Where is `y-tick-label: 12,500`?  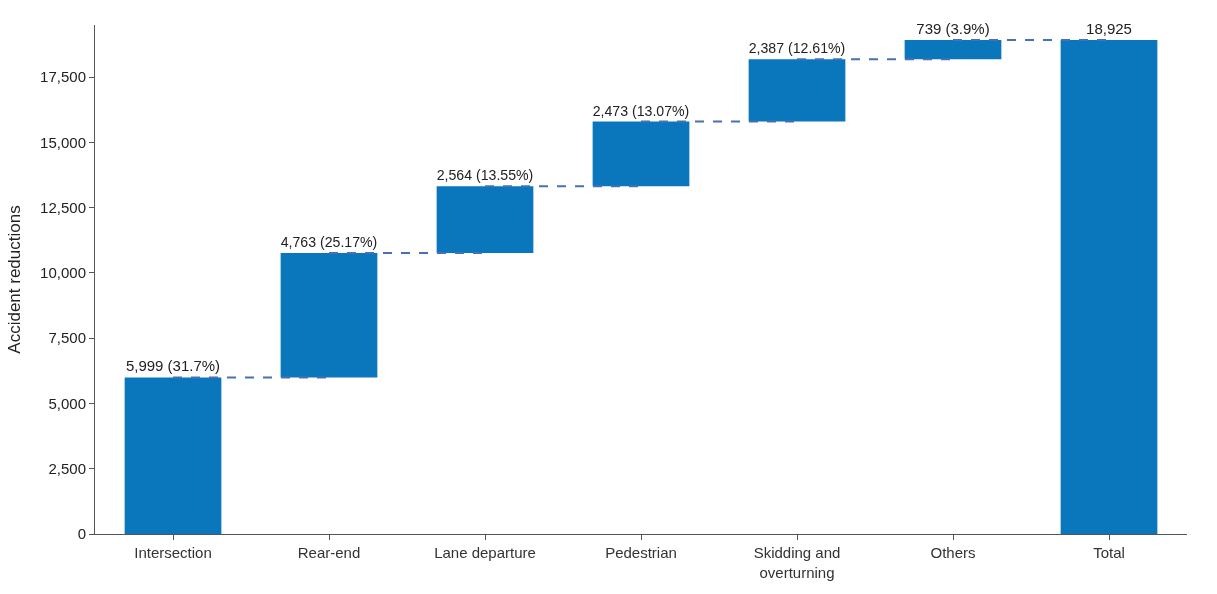 y-tick-label: 12,500 is located at coordinates (63, 207).